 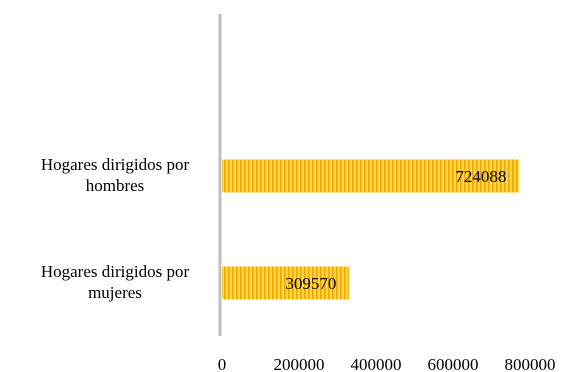 I want to click on category-label-line: hombres, so click(x=115, y=185).